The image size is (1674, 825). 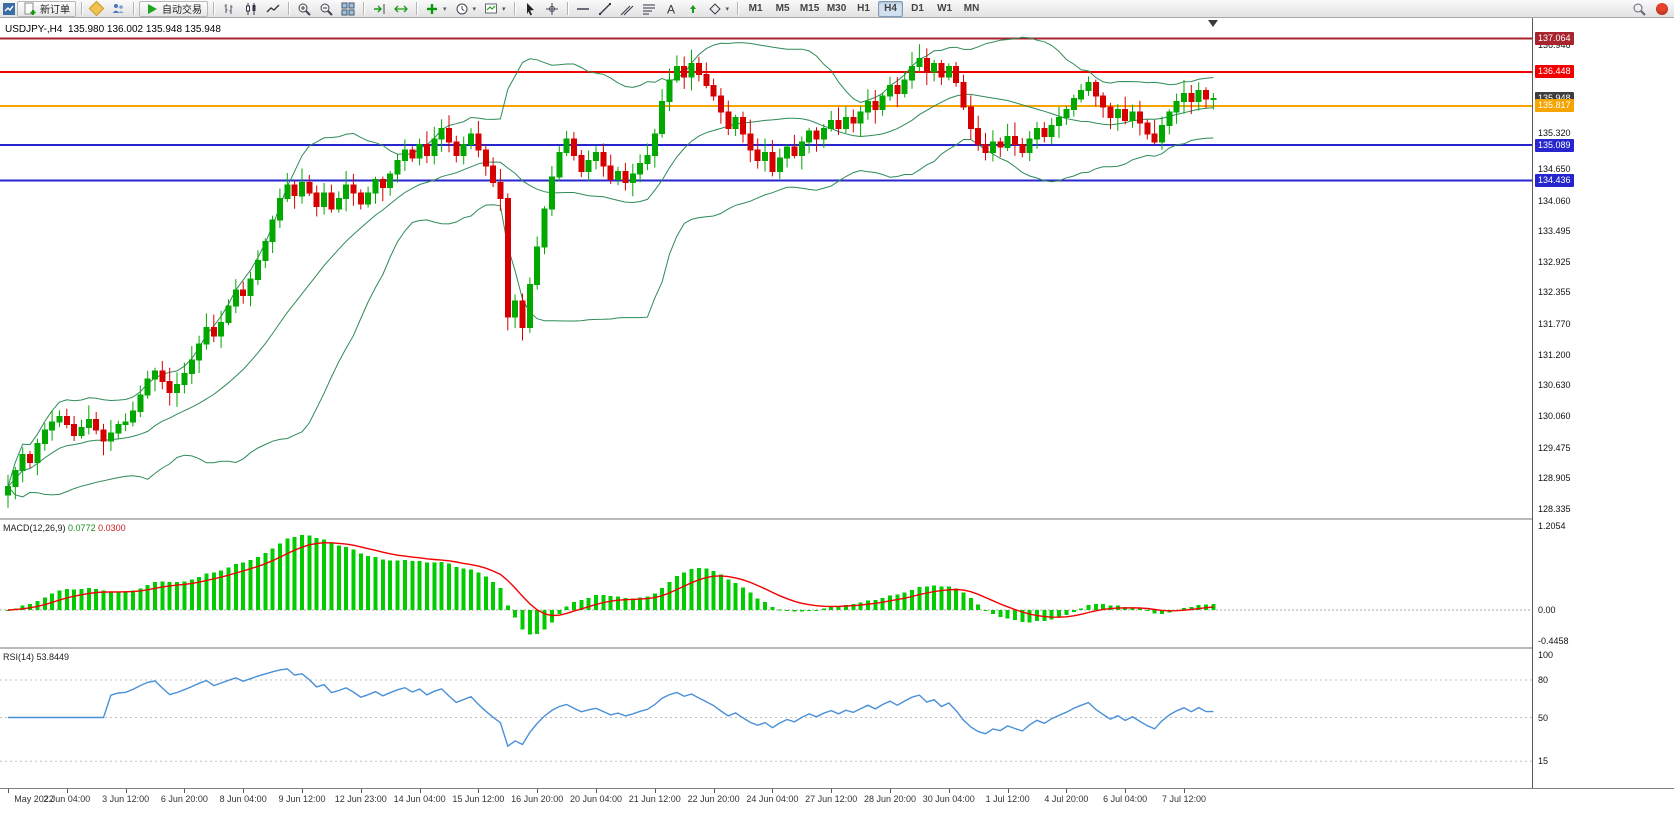 I want to click on time-axis-label: 20 Jun 04:00, so click(x=596, y=799).